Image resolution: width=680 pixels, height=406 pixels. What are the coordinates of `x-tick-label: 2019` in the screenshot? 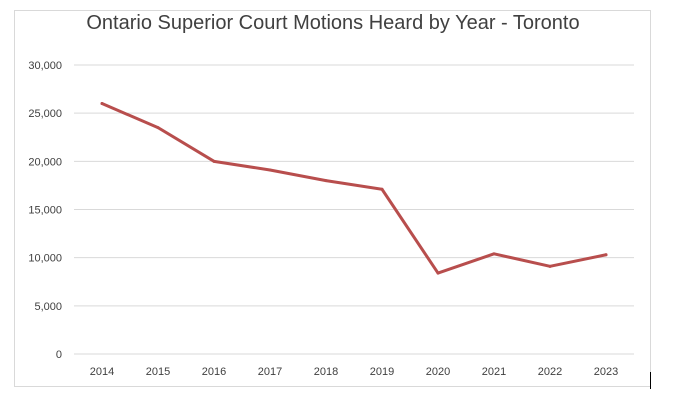 It's located at (382, 372).